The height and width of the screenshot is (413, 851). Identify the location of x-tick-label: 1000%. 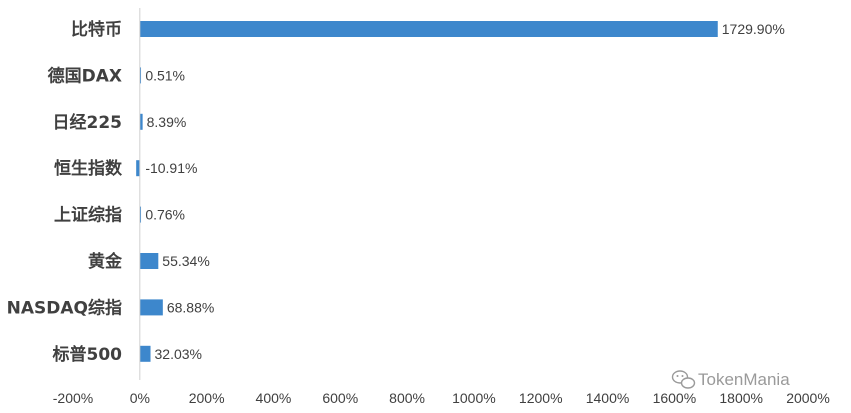
(474, 398).